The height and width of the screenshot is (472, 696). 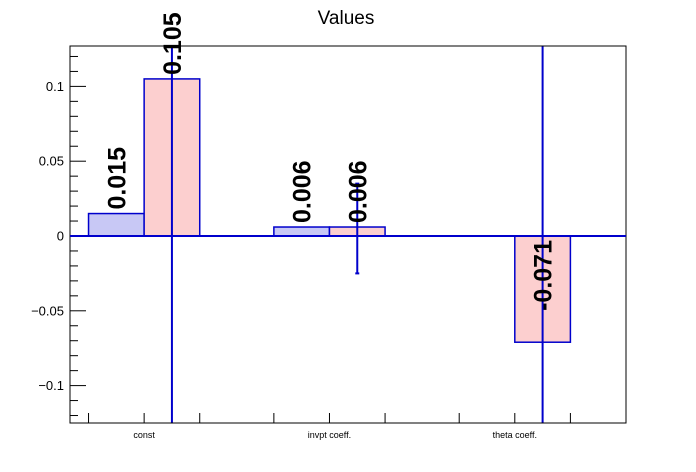 What do you see at coordinates (47, 310) in the screenshot?
I see `y-tick-label: −0.05` at bounding box center [47, 310].